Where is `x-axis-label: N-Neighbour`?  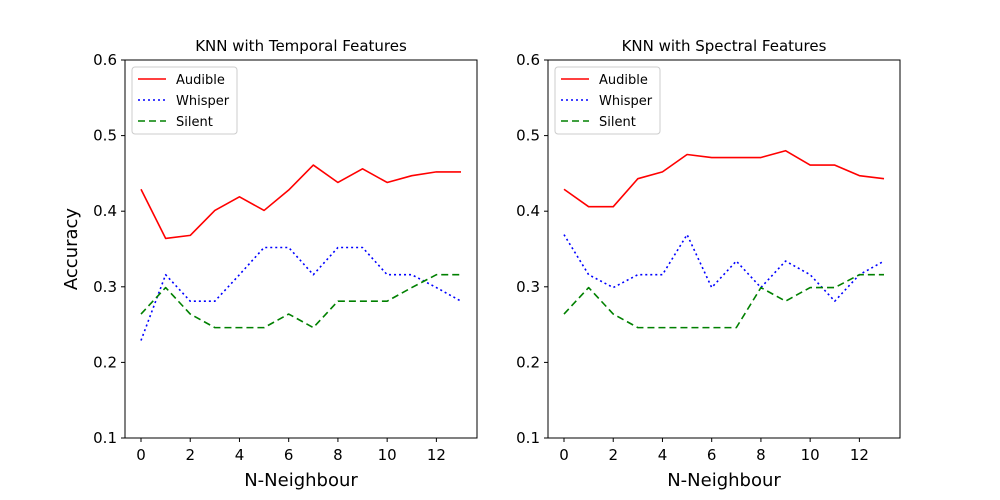
x-axis-label: N-Neighbour is located at coordinates (301, 480).